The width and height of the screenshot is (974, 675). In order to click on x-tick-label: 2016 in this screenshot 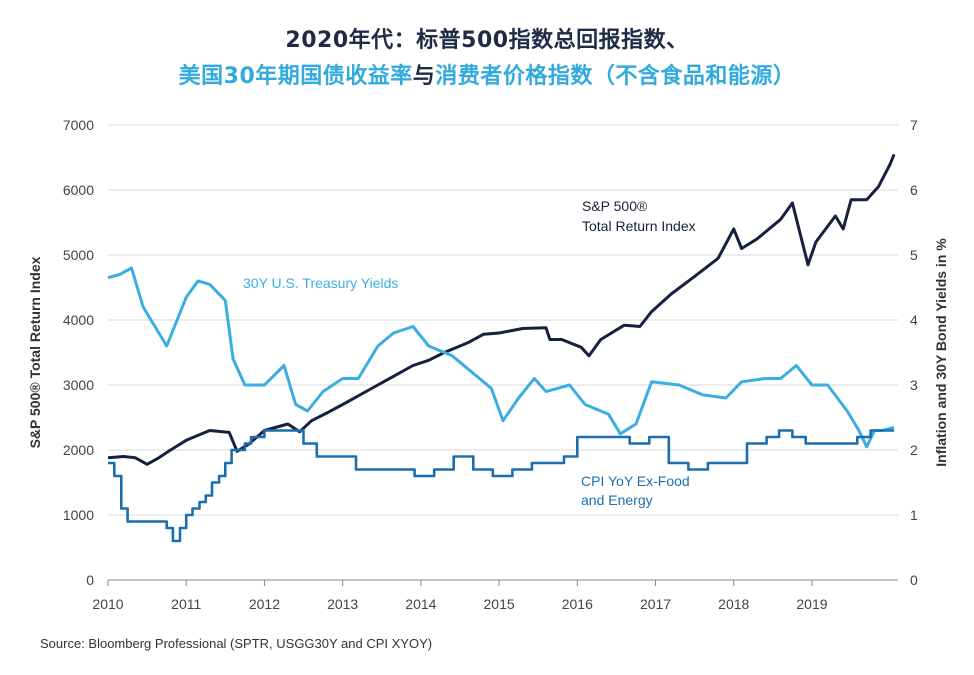, I will do `click(577, 604)`.